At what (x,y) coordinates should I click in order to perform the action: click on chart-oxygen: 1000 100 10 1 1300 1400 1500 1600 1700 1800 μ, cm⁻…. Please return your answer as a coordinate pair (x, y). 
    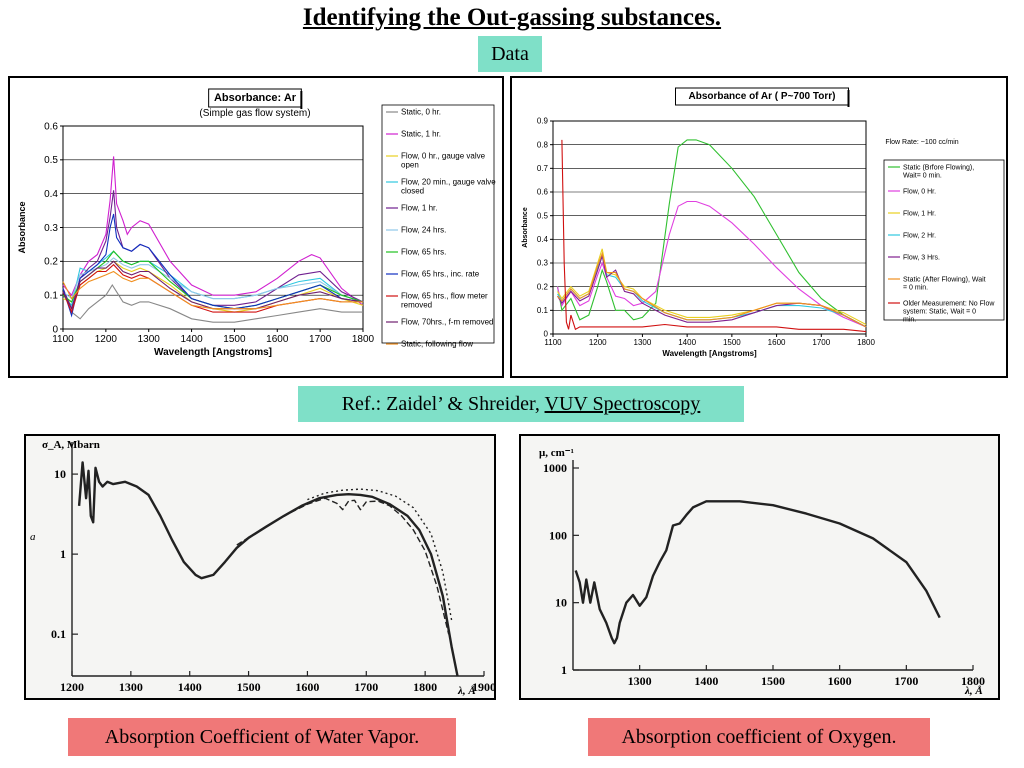
    Looking at the image, I should click on (762, 572).